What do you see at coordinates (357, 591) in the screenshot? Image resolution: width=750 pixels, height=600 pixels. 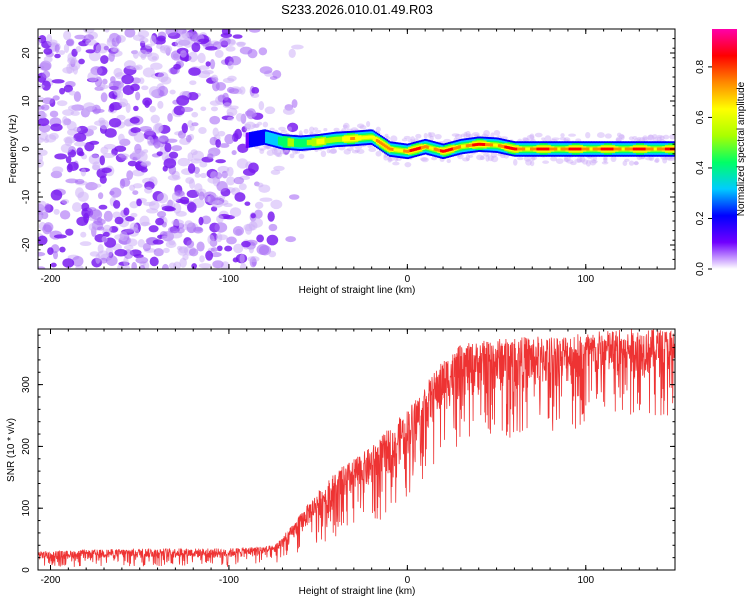 I see `snr-x-label: Height of straight line (km)` at bounding box center [357, 591].